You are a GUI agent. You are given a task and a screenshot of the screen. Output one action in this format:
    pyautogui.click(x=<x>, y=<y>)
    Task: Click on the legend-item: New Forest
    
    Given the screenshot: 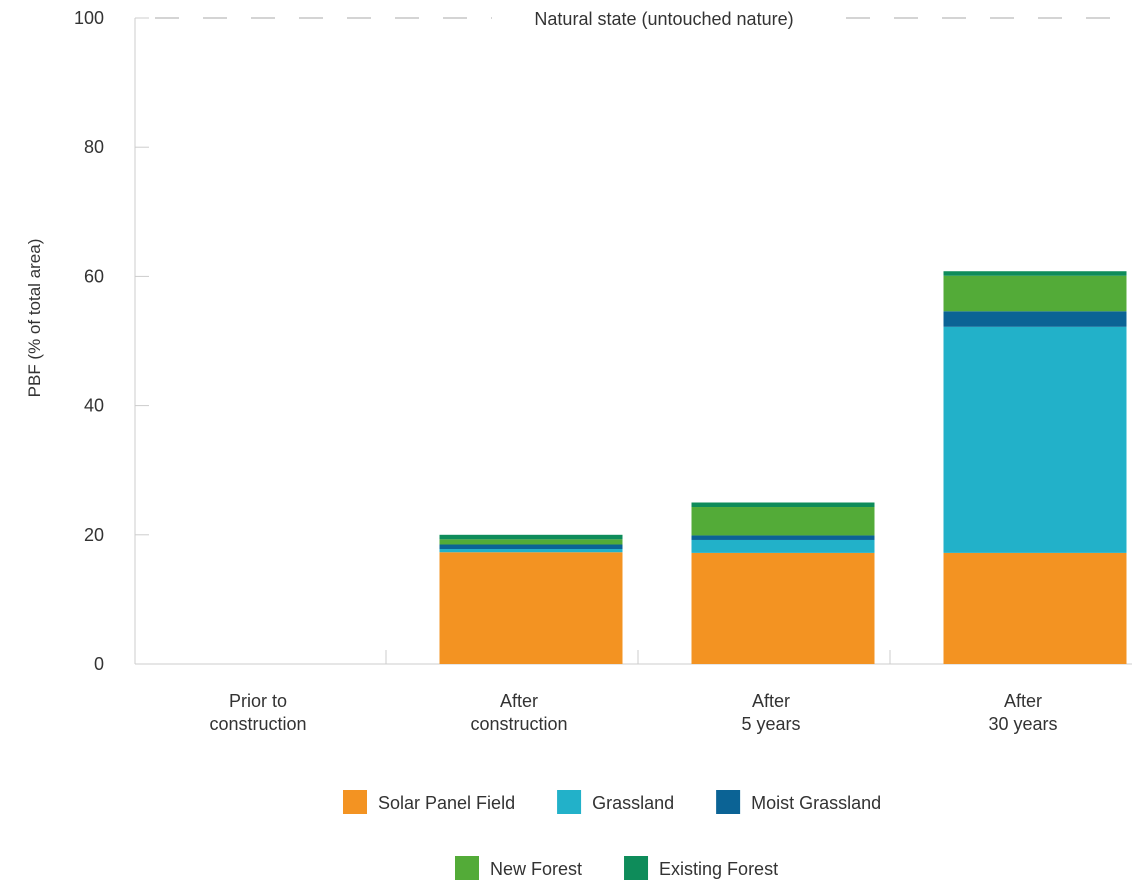 What is the action you would take?
    pyautogui.click(x=518, y=868)
    